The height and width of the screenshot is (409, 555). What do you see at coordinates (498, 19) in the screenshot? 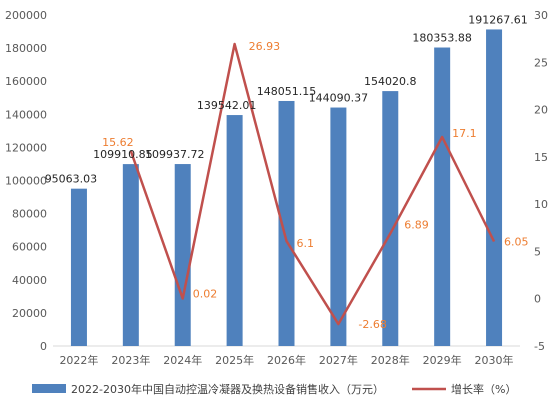
I see `bar-label-8: 191267.61` at bounding box center [498, 19].